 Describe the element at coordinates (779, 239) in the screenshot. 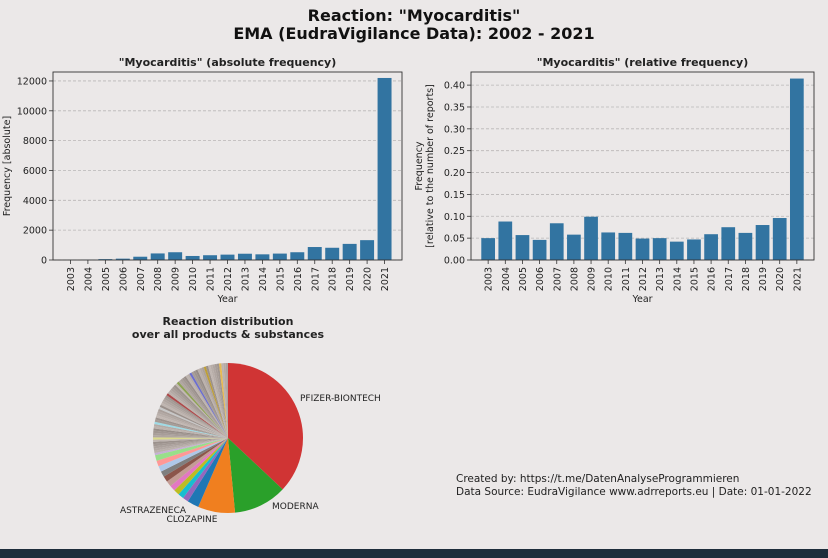

I see `bar-2020` at that location.